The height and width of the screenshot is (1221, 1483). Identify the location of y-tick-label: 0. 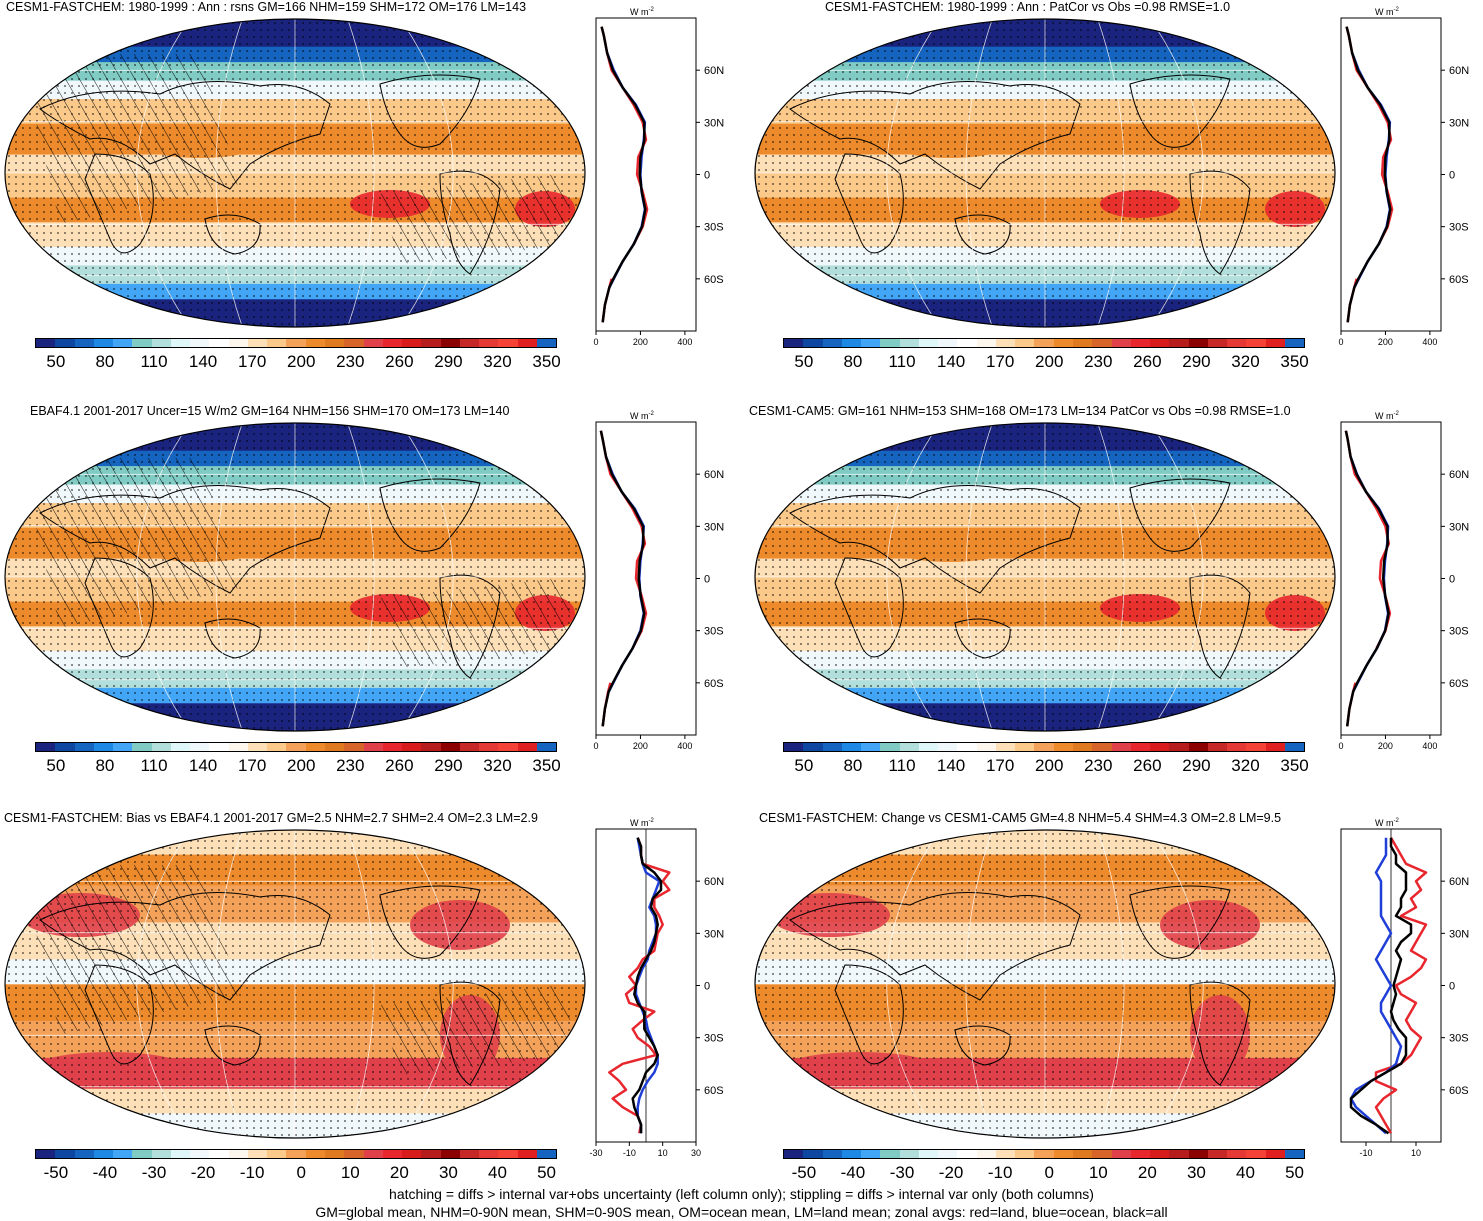
(1452, 580).